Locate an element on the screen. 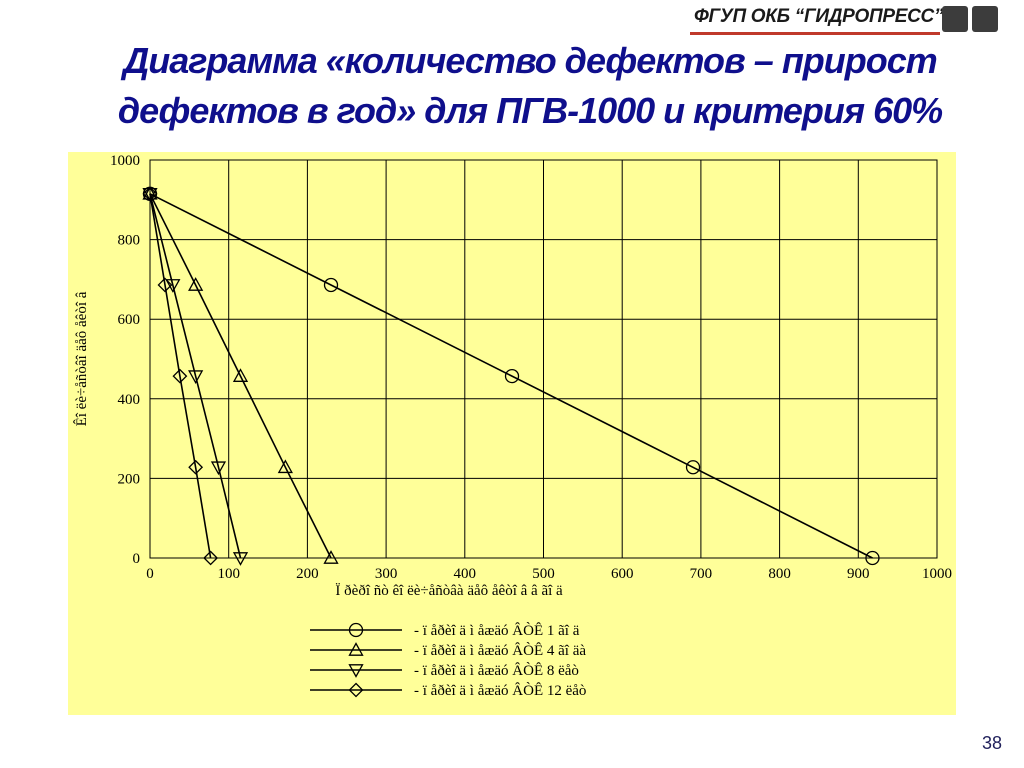 The width and height of the screenshot is (1024, 768). y-tick-label: 400 is located at coordinates (129, 400).